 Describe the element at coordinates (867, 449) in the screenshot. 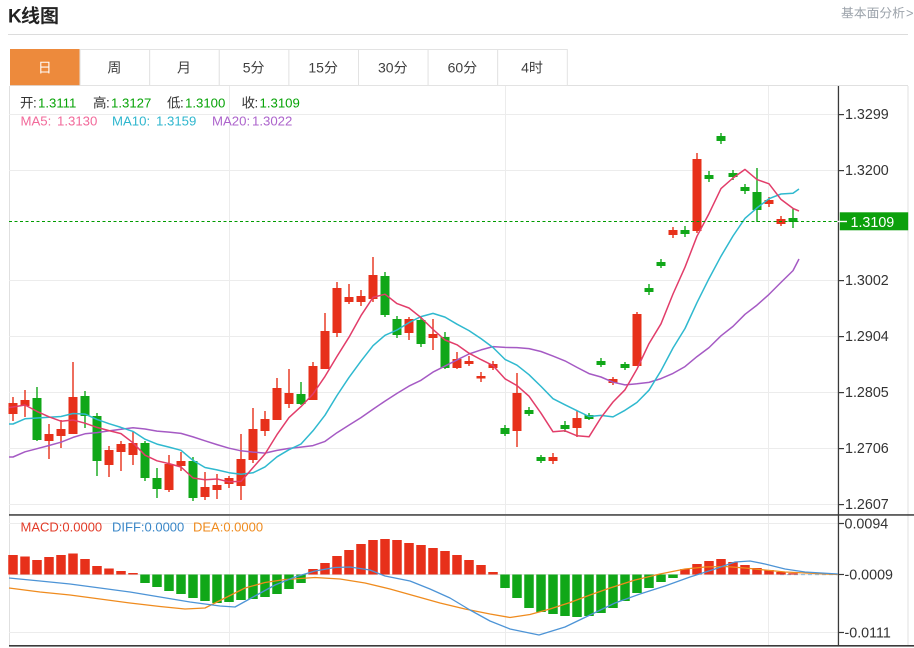

I see `svg-text: 1.2706` at that location.